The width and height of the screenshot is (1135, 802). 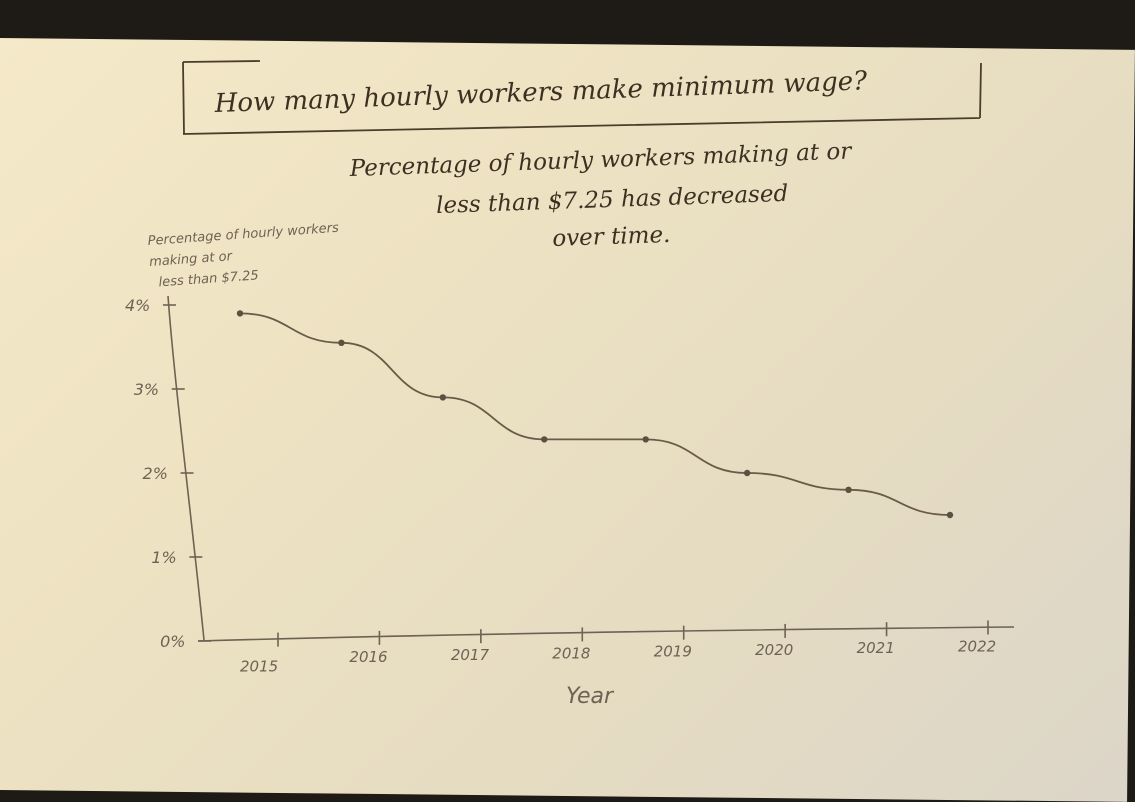 I want to click on y-axis-line, so click(x=186, y=468).